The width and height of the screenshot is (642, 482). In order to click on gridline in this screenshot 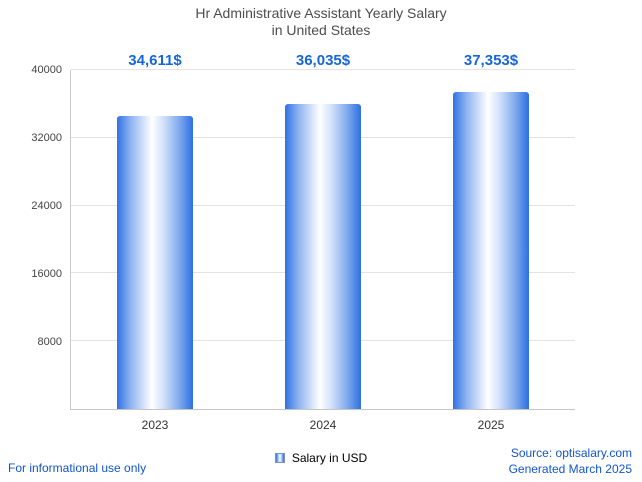, I will do `click(323, 69)`.